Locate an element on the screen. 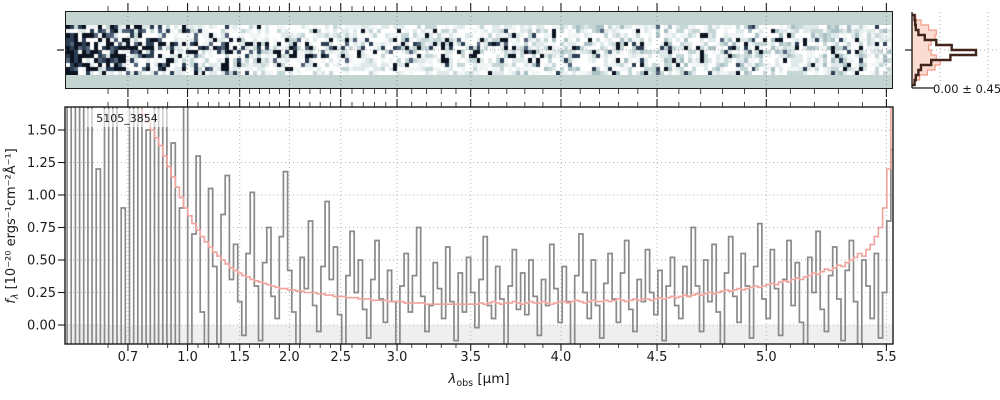 This screenshot has height=400, width=1000. x-tick-label: 5.0 is located at coordinates (766, 357).